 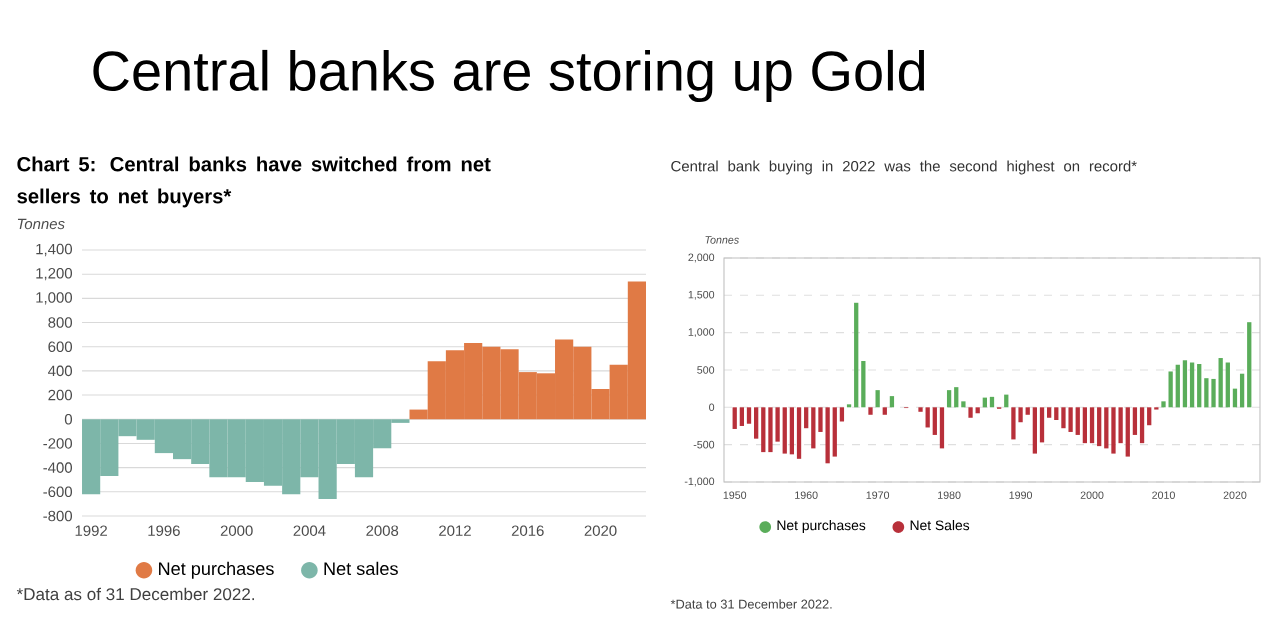 I want to click on text: Central banks are storing up Gold, so click(x=509, y=76).